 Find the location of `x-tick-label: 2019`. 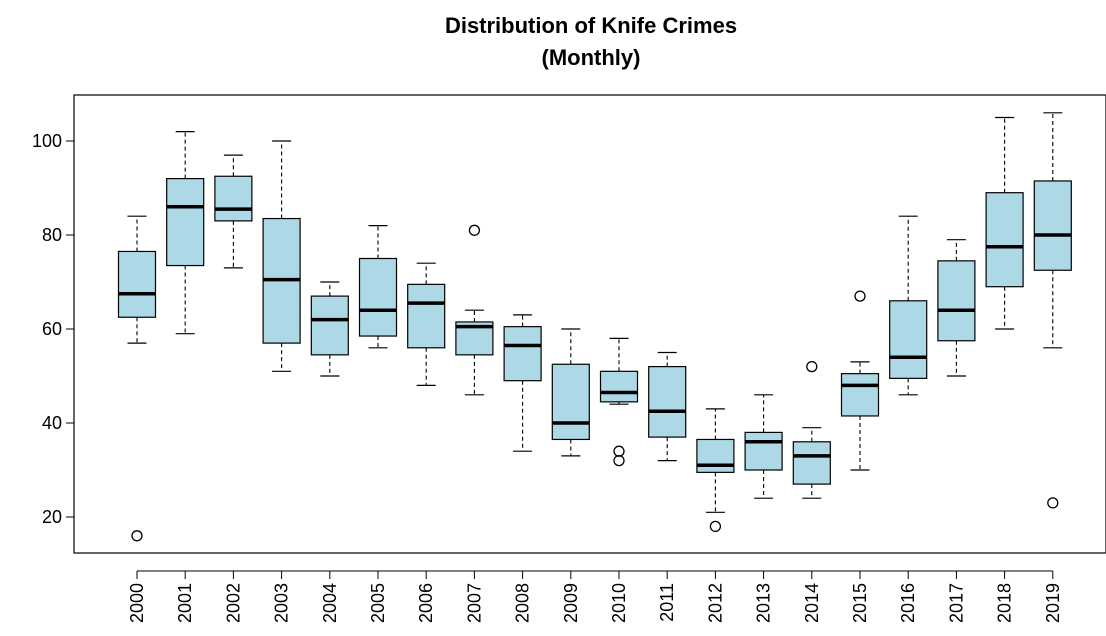

x-tick-label: 2019 is located at coordinates (1053, 603).